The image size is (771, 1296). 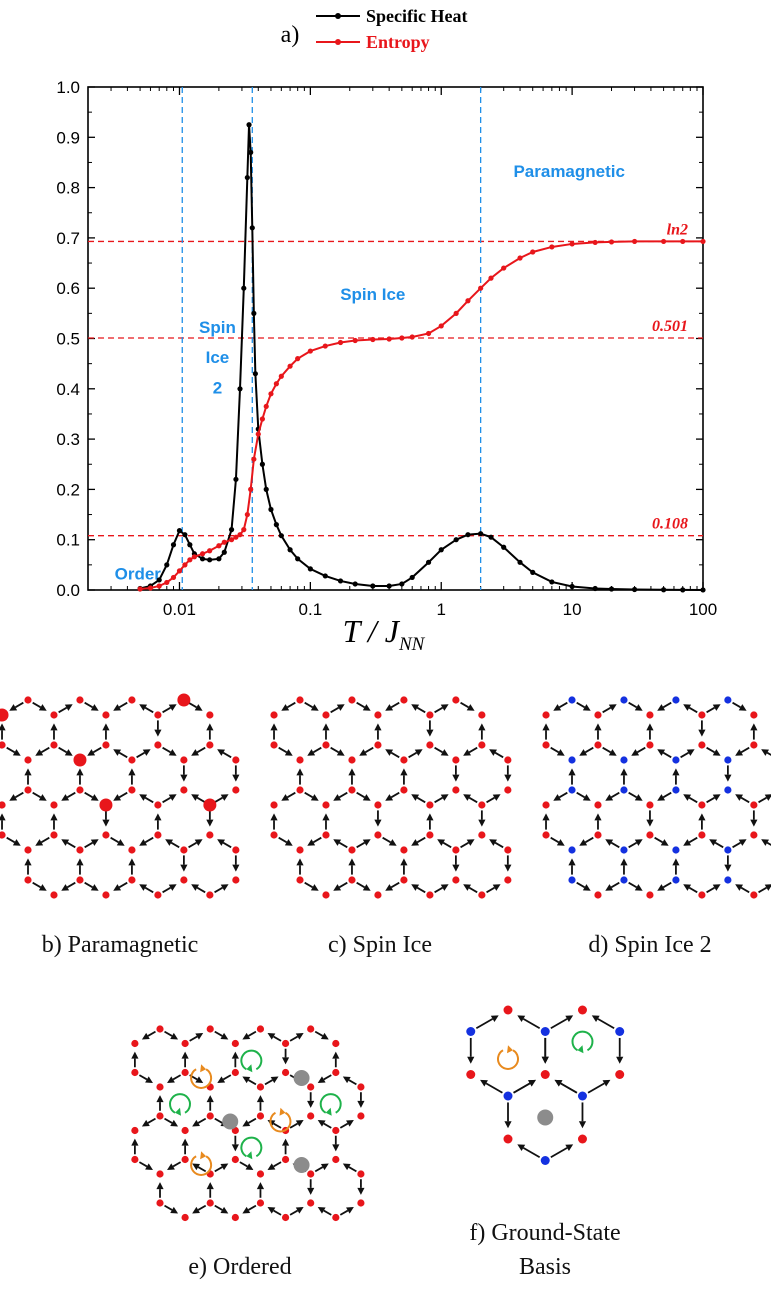 I want to click on legend-swatch-marker, so click(x=338, y=16).